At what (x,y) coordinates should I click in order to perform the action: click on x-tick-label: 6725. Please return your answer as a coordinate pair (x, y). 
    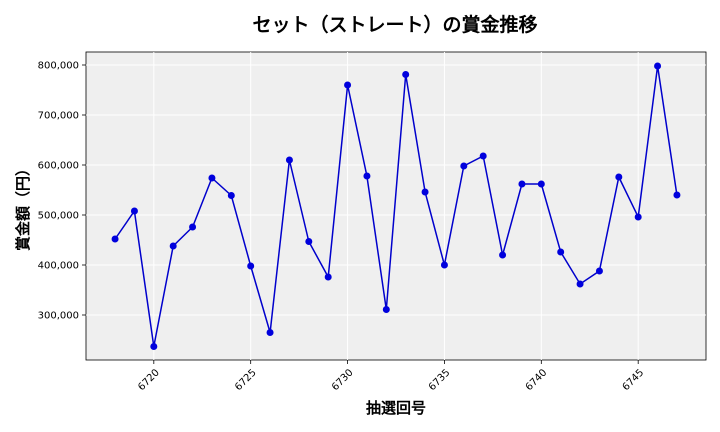
    Looking at the image, I should click on (246, 380).